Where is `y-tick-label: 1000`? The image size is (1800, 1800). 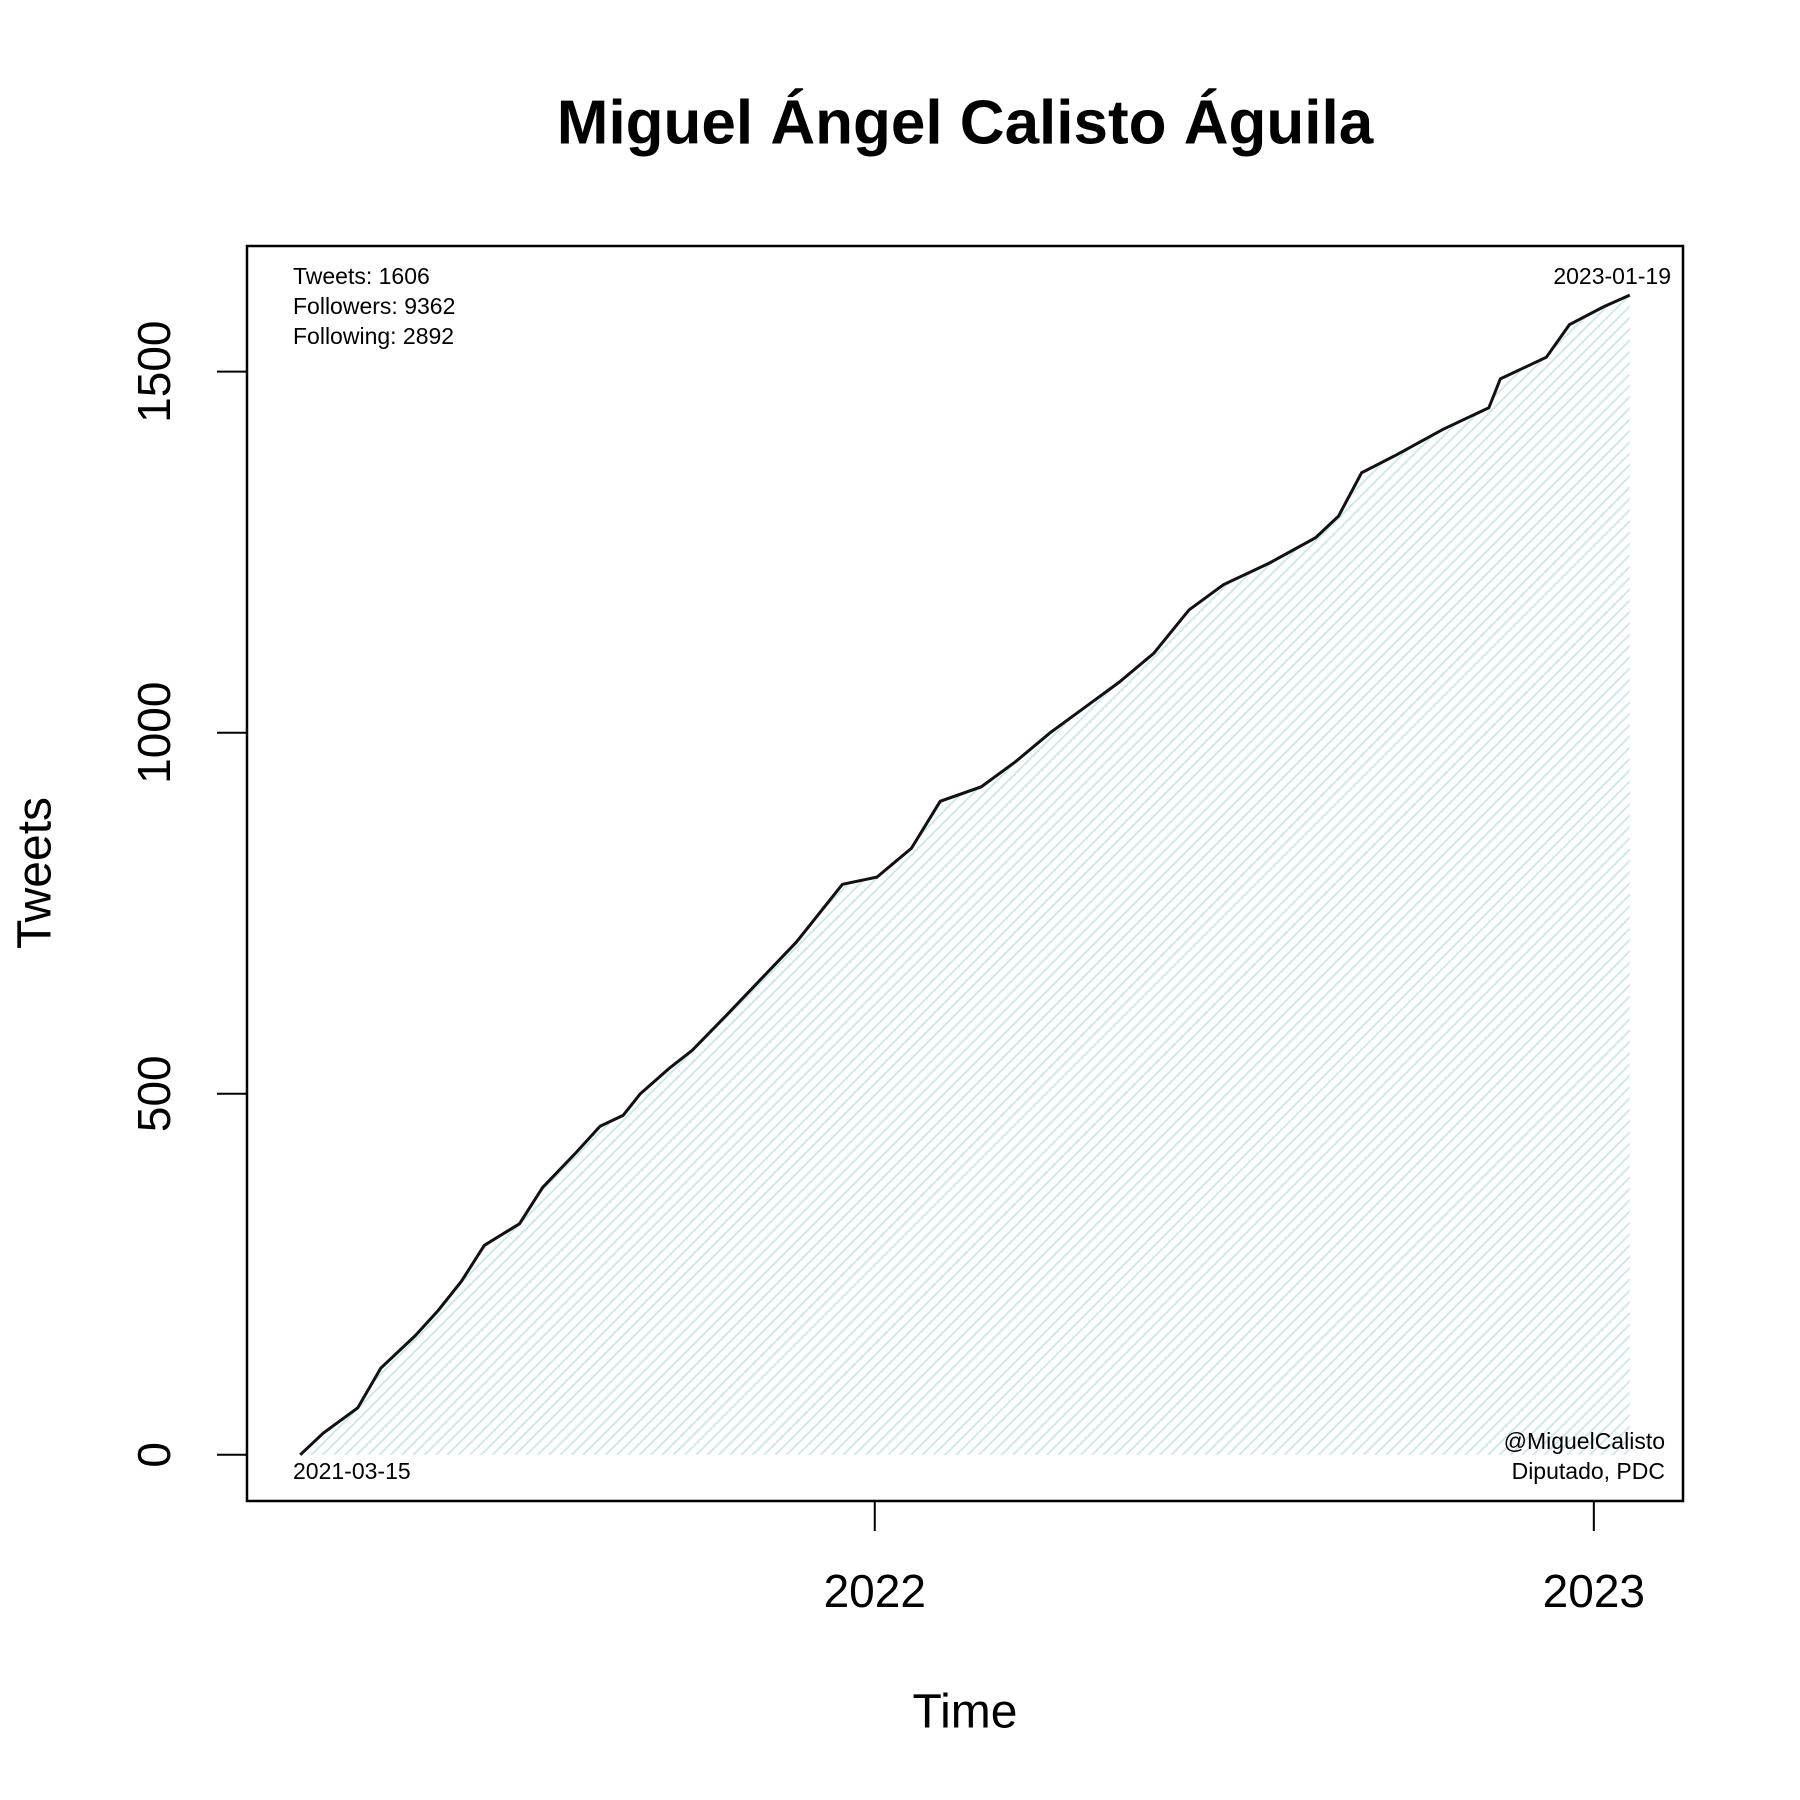
y-tick-label: 1000 is located at coordinates (154, 733).